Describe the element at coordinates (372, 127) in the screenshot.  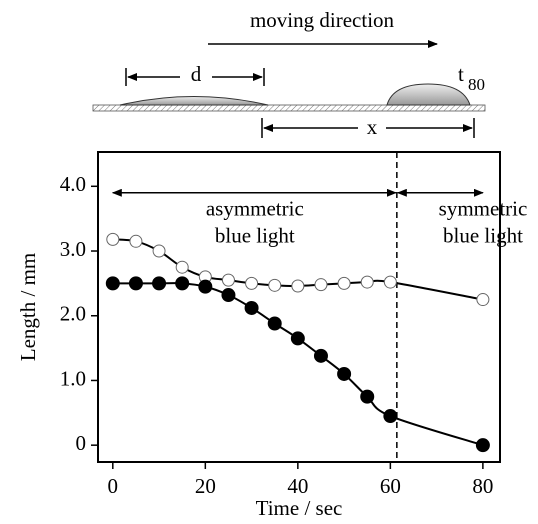
I see `x-label: x` at that location.